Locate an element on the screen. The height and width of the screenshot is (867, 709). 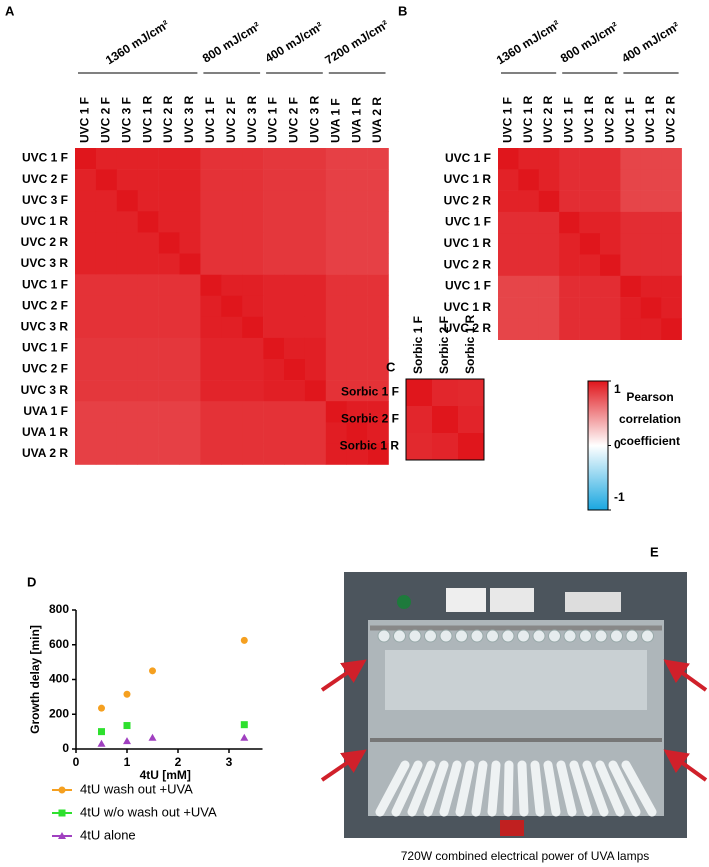
group-label: 800 mJ/cm² is located at coordinates (231, 42).